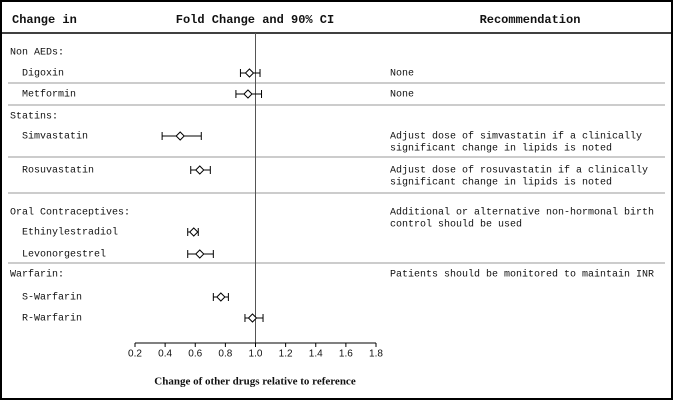 The height and width of the screenshot is (400, 673). I want to click on row-label: Ethinylestradiol, so click(70, 233).